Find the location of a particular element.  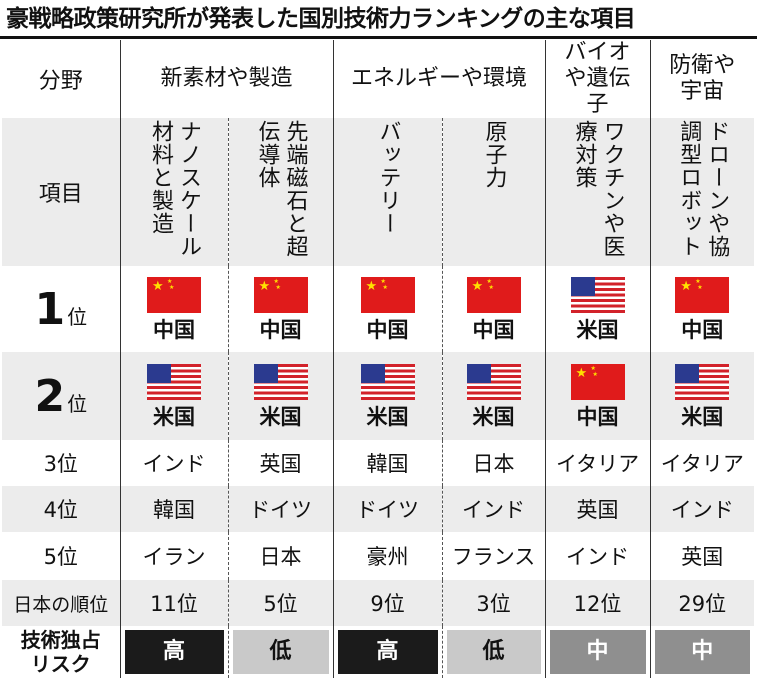

item-cell: バッテリー is located at coordinates (387, 192).